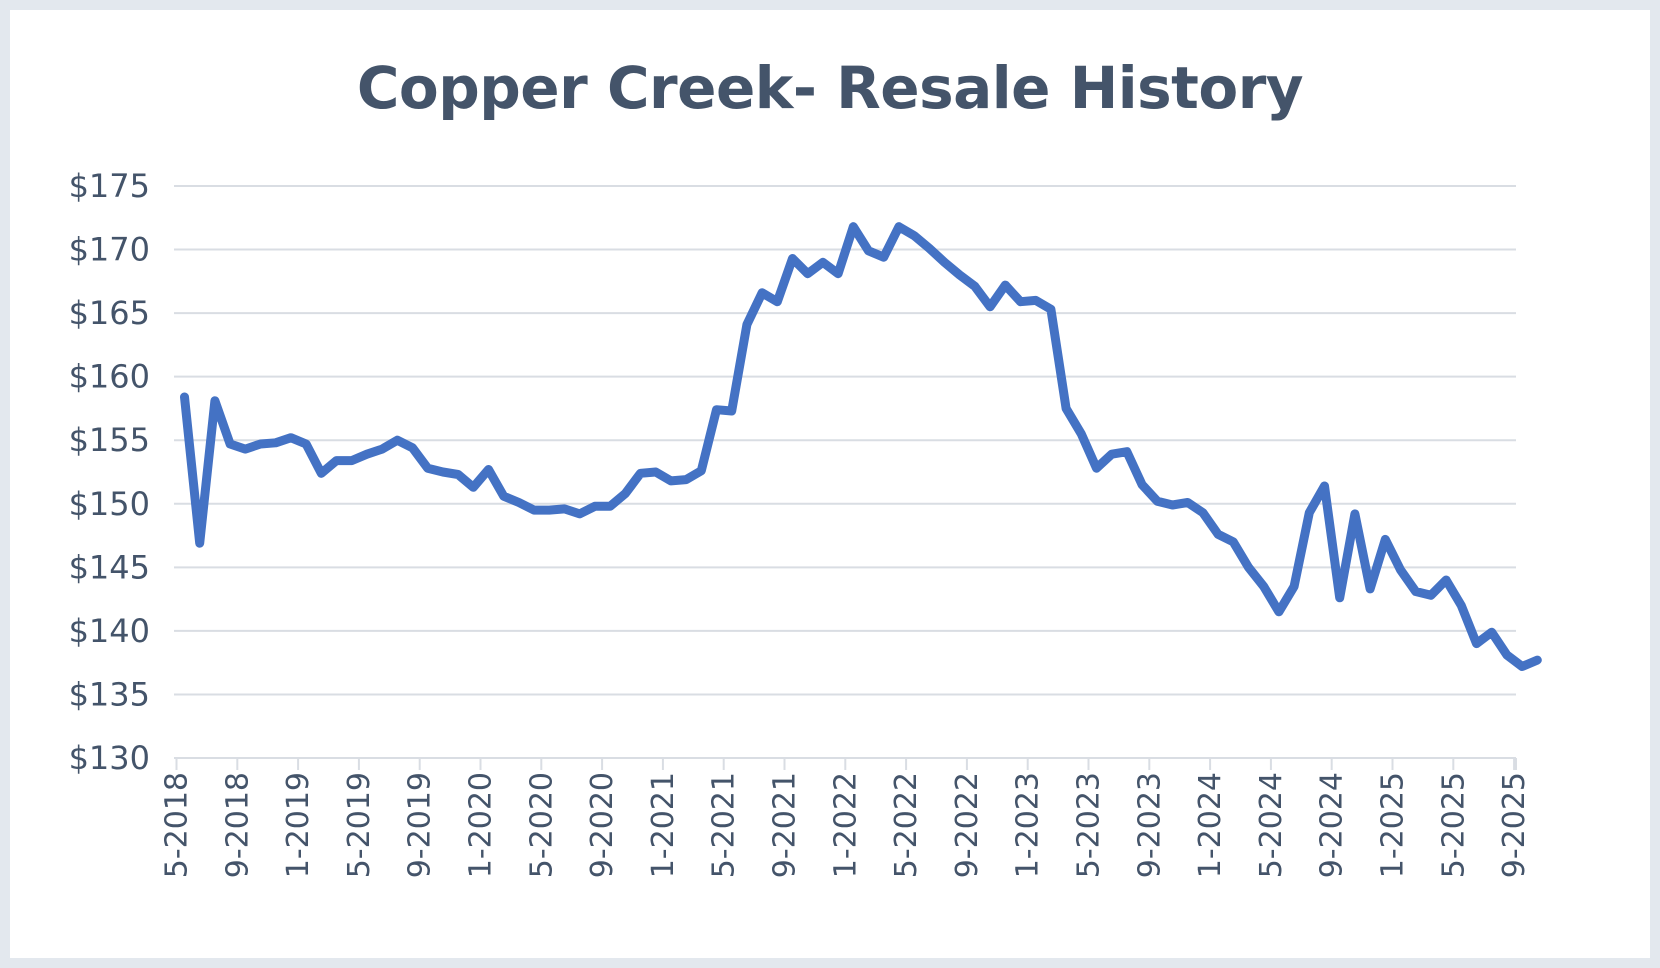 Image resolution: width=1660 pixels, height=968 pixels. I want to click on x-tick-label: 5-2018, so click(177, 825).